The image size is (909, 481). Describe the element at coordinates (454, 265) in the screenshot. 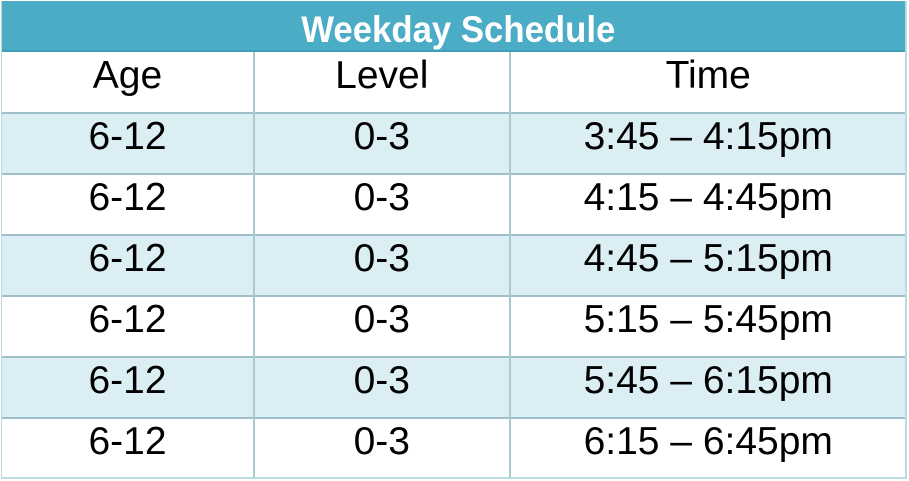

I see `table-row: 6-12 0-3 4:45 – 5:15pm` at that location.